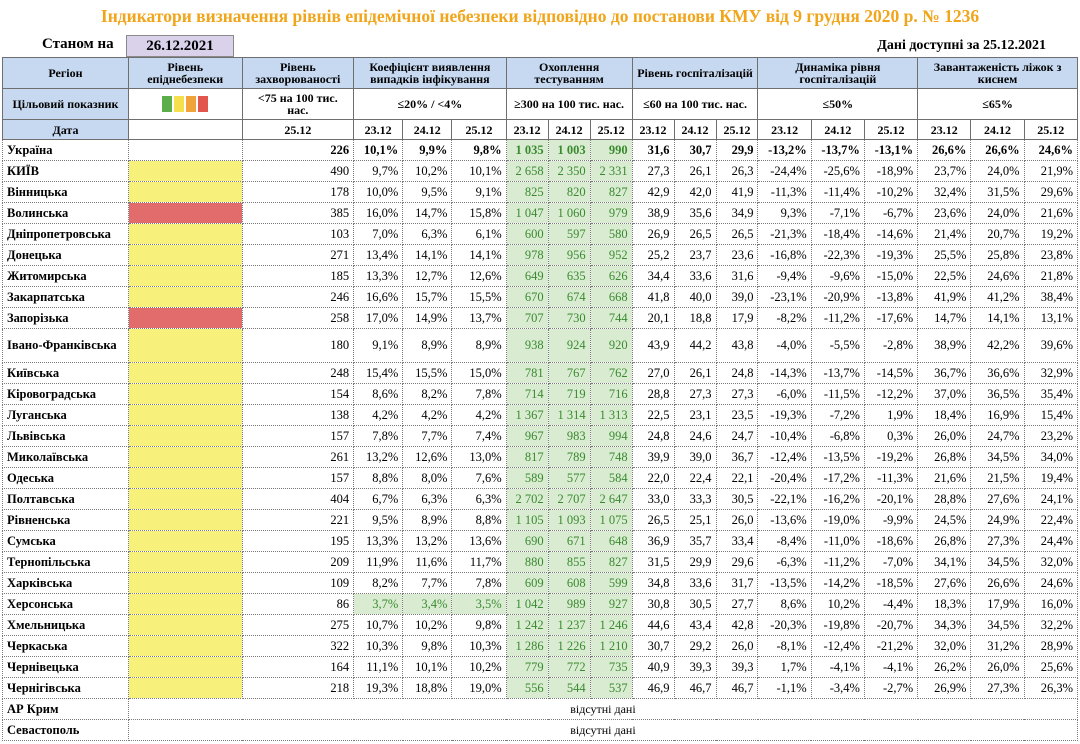 The width and height of the screenshot is (1080, 744). What do you see at coordinates (737, 520) in the screenshot?
I see `hos-value: 26,0` at bounding box center [737, 520].